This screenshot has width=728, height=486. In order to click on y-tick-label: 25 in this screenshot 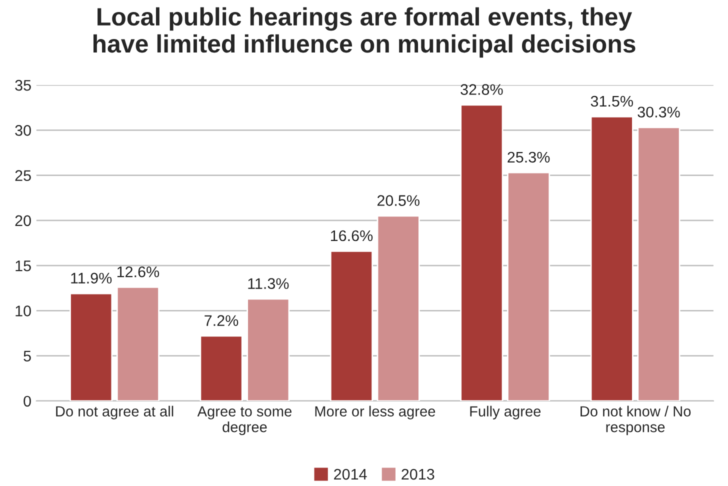, I will do `click(23, 175)`.